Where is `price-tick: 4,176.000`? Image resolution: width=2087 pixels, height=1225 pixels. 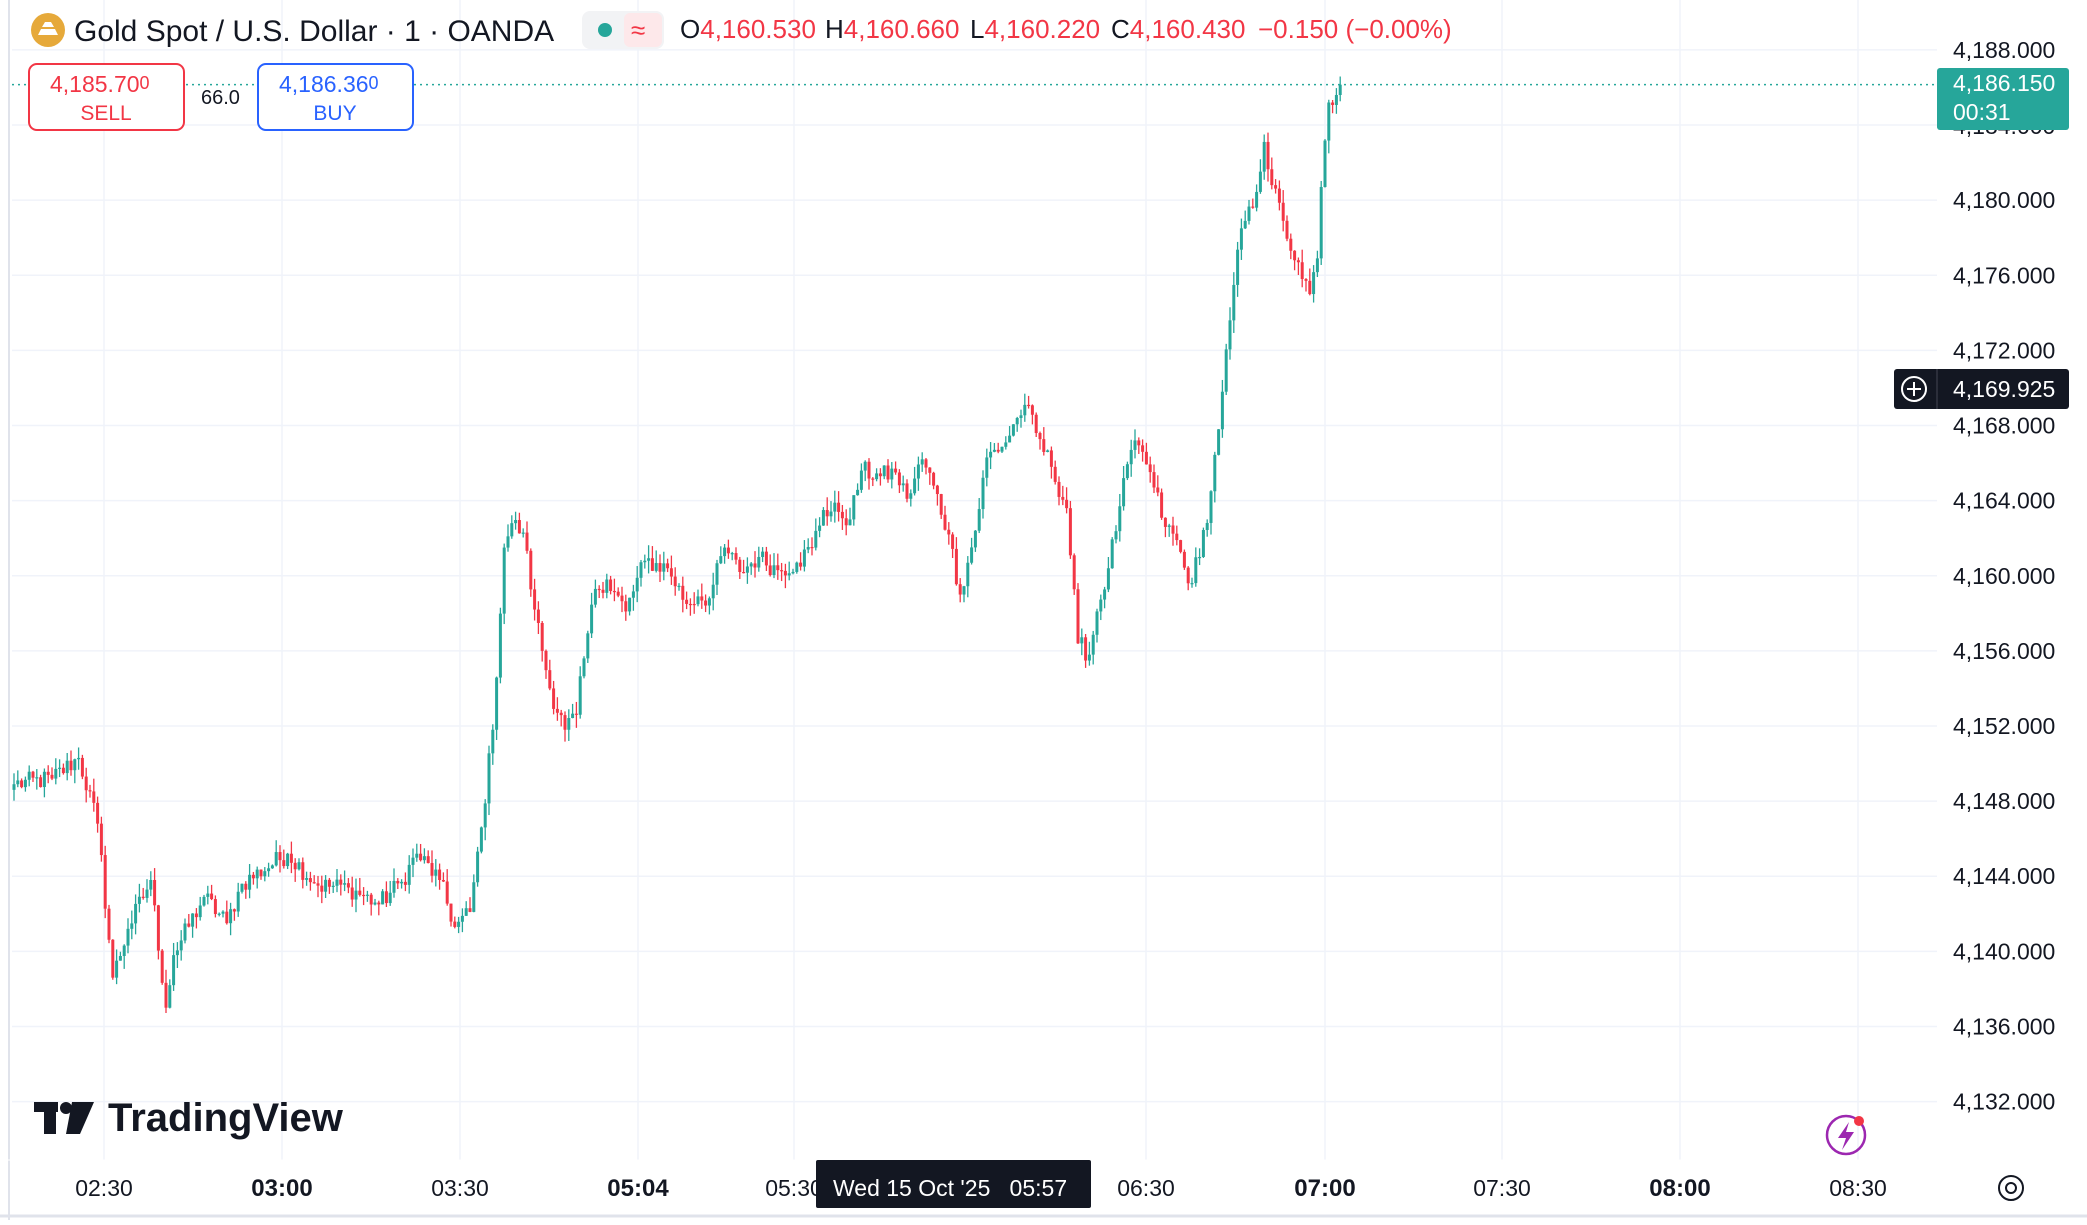 price-tick: 4,176.000 is located at coordinates (2004, 275).